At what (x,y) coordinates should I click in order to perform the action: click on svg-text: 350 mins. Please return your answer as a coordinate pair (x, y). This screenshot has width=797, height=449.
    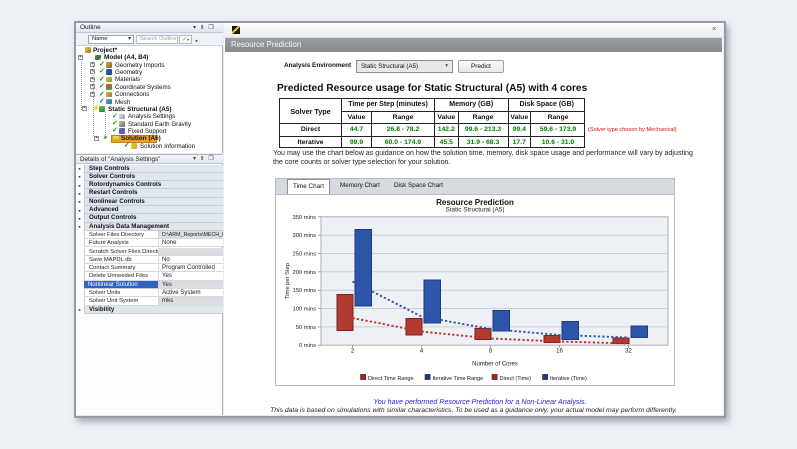
    Looking at the image, I should click on (304, 218).